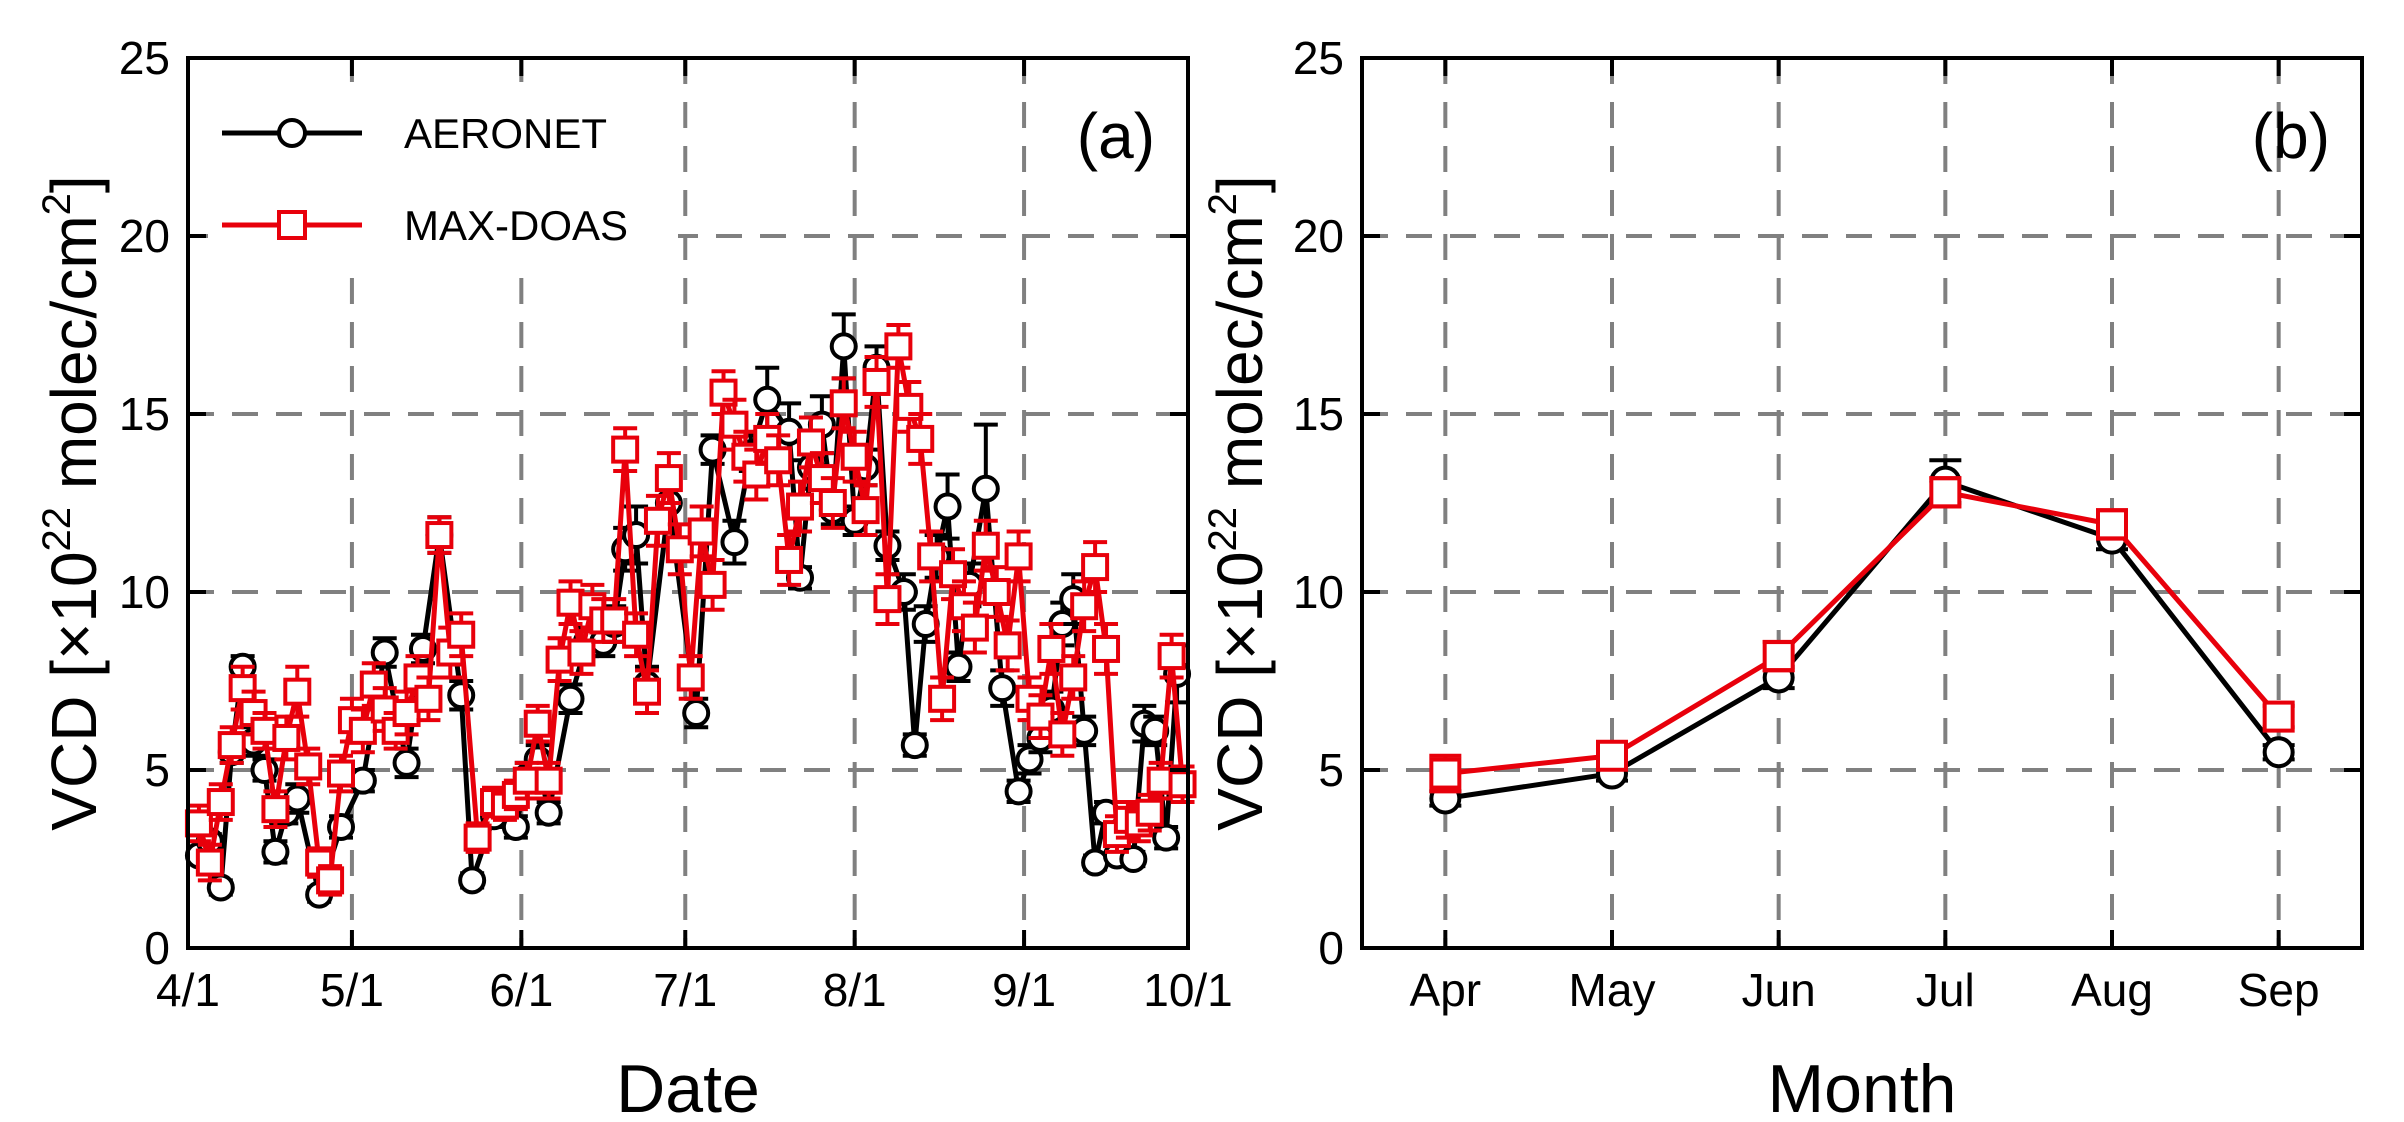  I want to click on b-series-max-doas, so click(1862, 635).